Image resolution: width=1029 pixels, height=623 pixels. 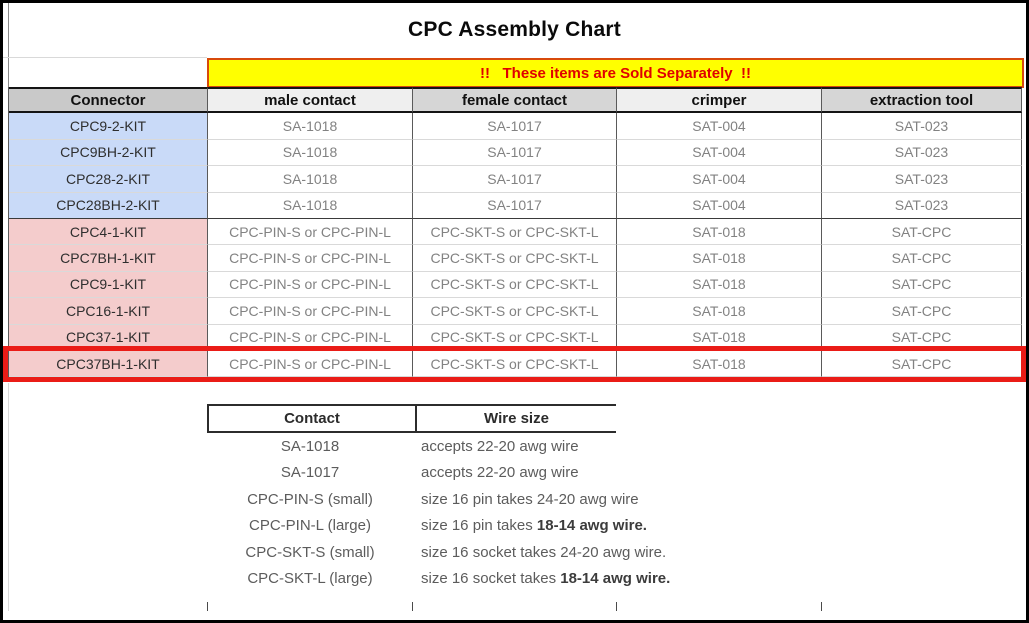 I want to click on sold-separately-banner: !! These items are Sold Separately !!, so click(x=615, y=73).